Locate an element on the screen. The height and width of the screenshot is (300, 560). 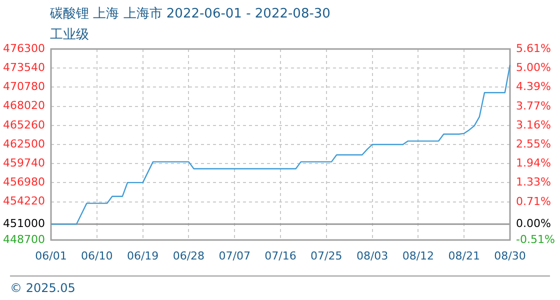
y-tick-label: 462500 is located at coordinates (24, 143).